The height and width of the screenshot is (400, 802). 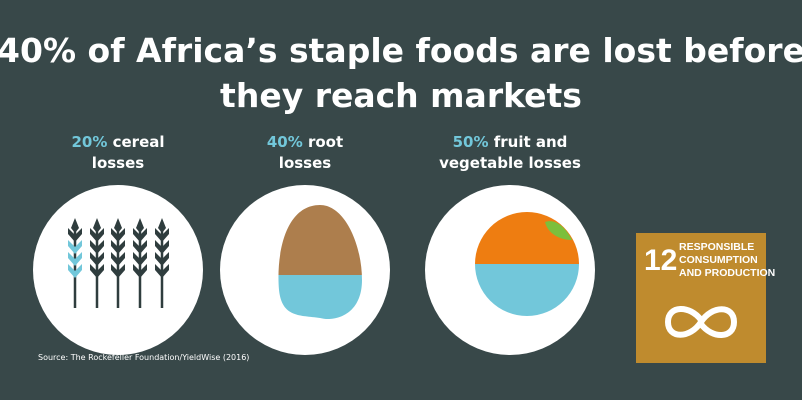 What do you see at coordinates (558, 230) in the screenshot?
I see `fruit-leaf` at bounding box center [558, 230].